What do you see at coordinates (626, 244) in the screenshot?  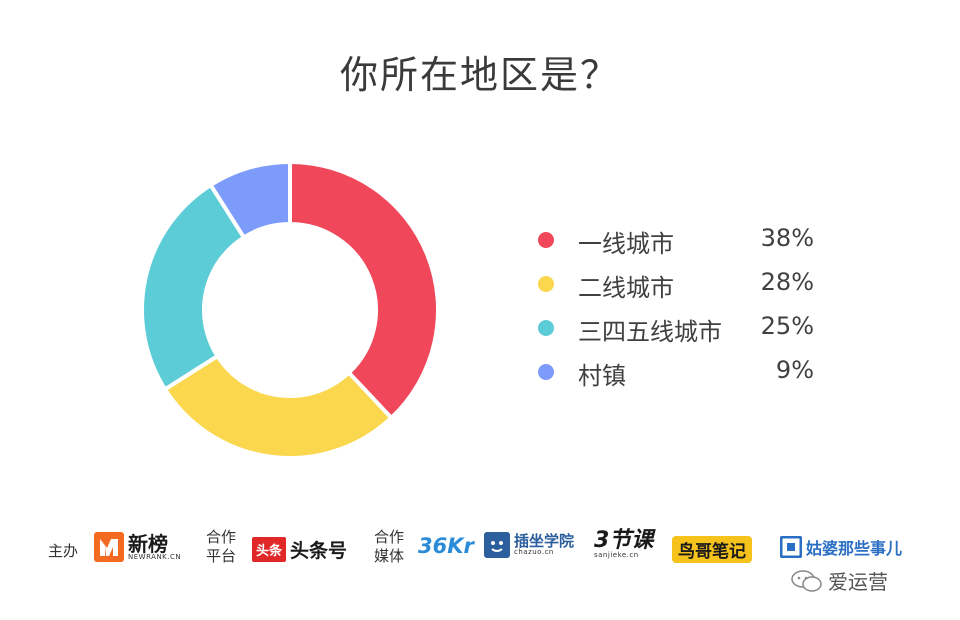 I see `legend-label: 一线城市` at bounding box center [626, 244].